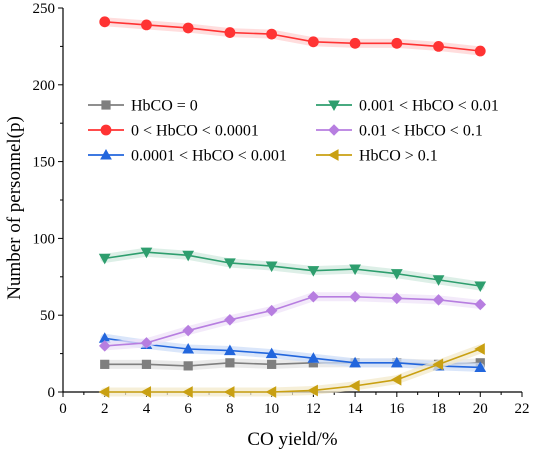 The height and width of the screenshot is (453, 550). I want to click on legend-label: 0.01 < HbCO < 0.1, so click(421, 131).